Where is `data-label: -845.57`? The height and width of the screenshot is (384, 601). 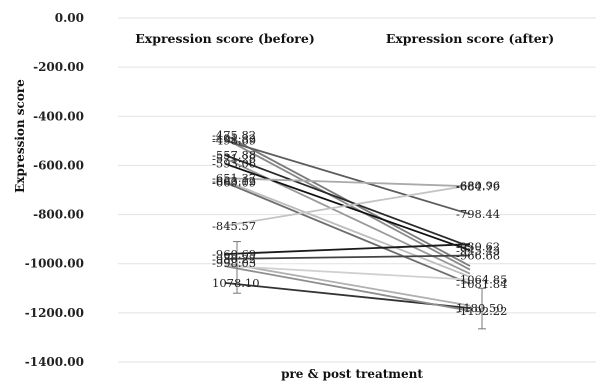 data-label: -845.57 is located at coordinates (234, 226).